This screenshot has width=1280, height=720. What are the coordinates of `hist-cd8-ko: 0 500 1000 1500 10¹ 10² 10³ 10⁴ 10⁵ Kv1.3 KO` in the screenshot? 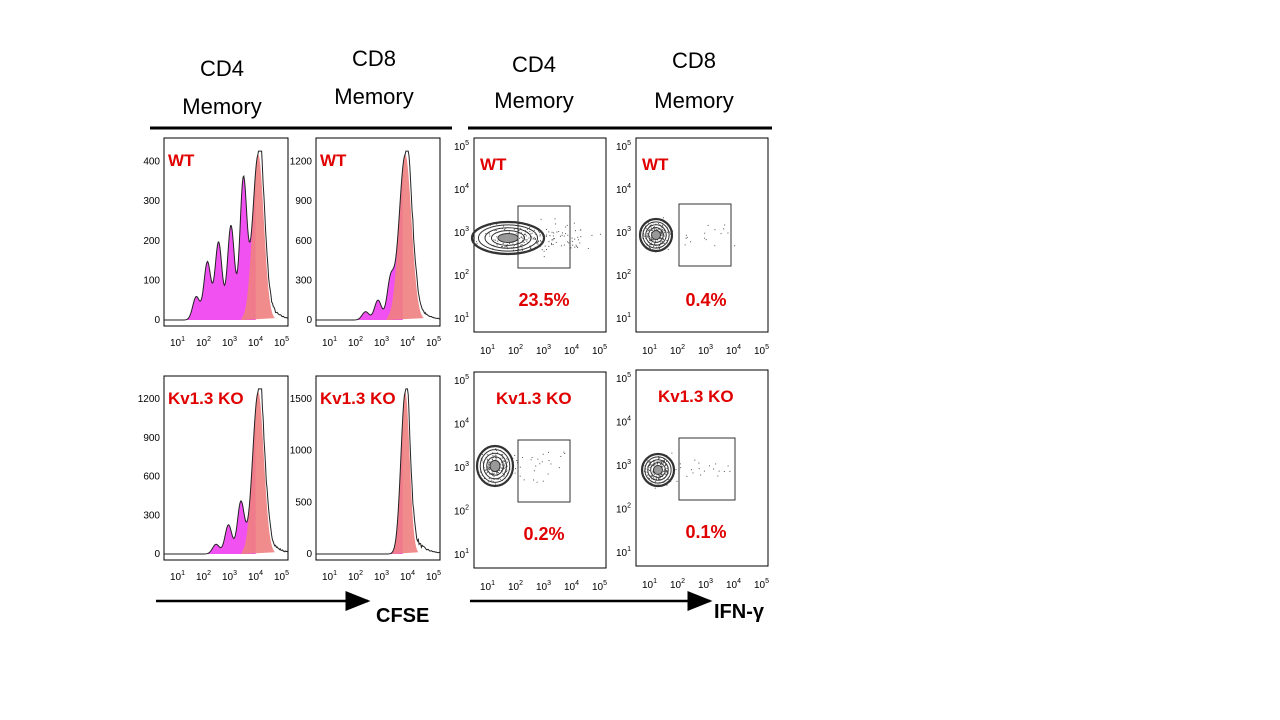 It's located at (365, 479).